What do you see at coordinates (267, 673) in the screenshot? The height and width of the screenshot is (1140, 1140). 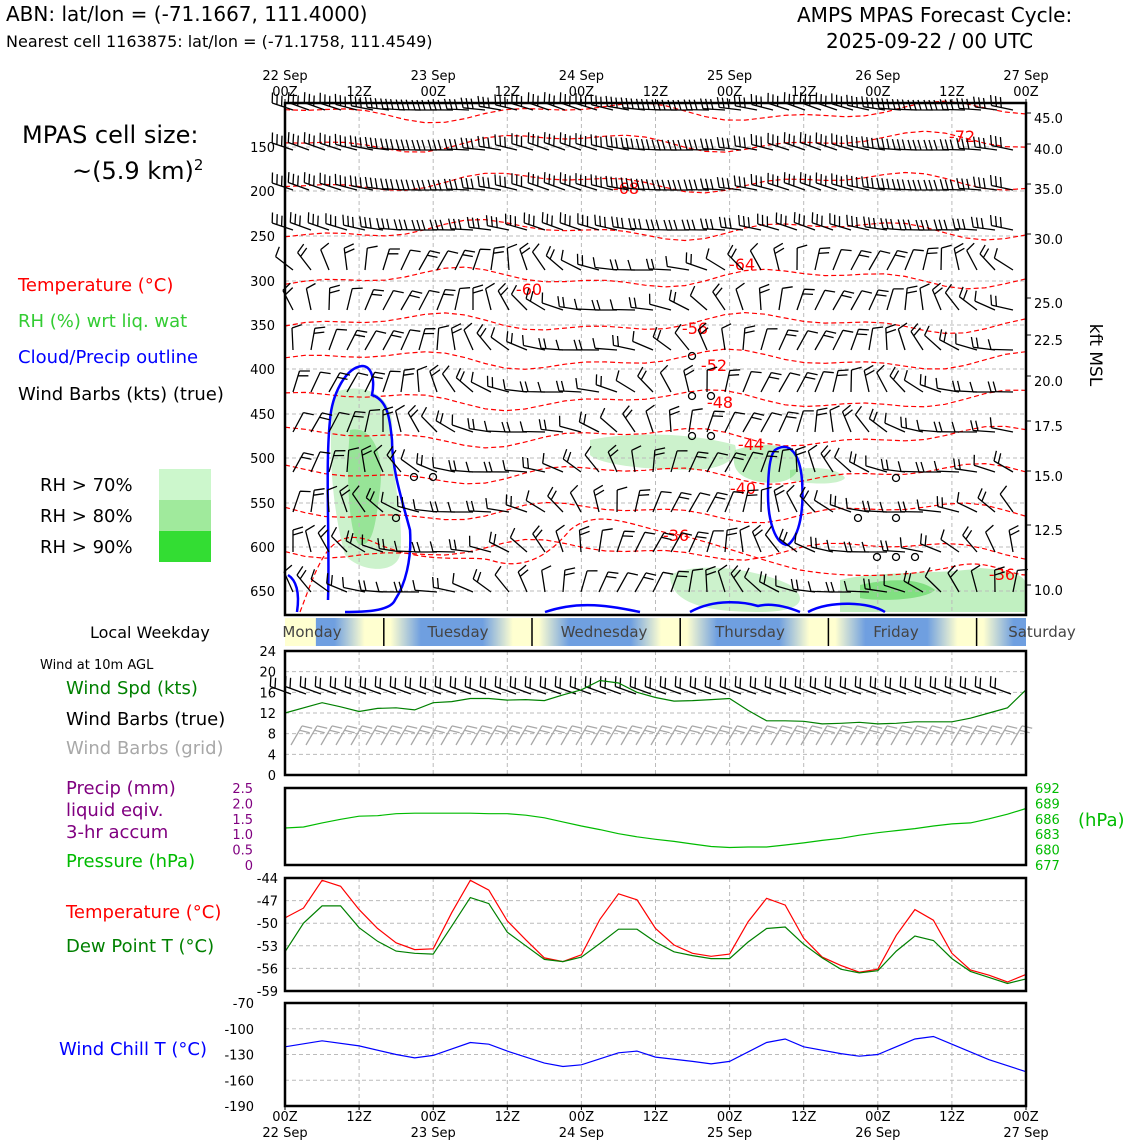 I see `y-tick-label-wind: 20` at bounding box center [267, 673].